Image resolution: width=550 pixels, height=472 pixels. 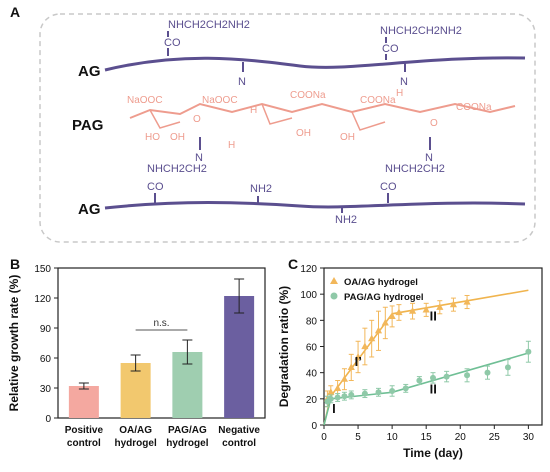 What do you see at coordinates (209, 25) in the screenshot?
I see `ag-top-group-1: NHCH2CH2NH2` at bounding box center [209, 25].